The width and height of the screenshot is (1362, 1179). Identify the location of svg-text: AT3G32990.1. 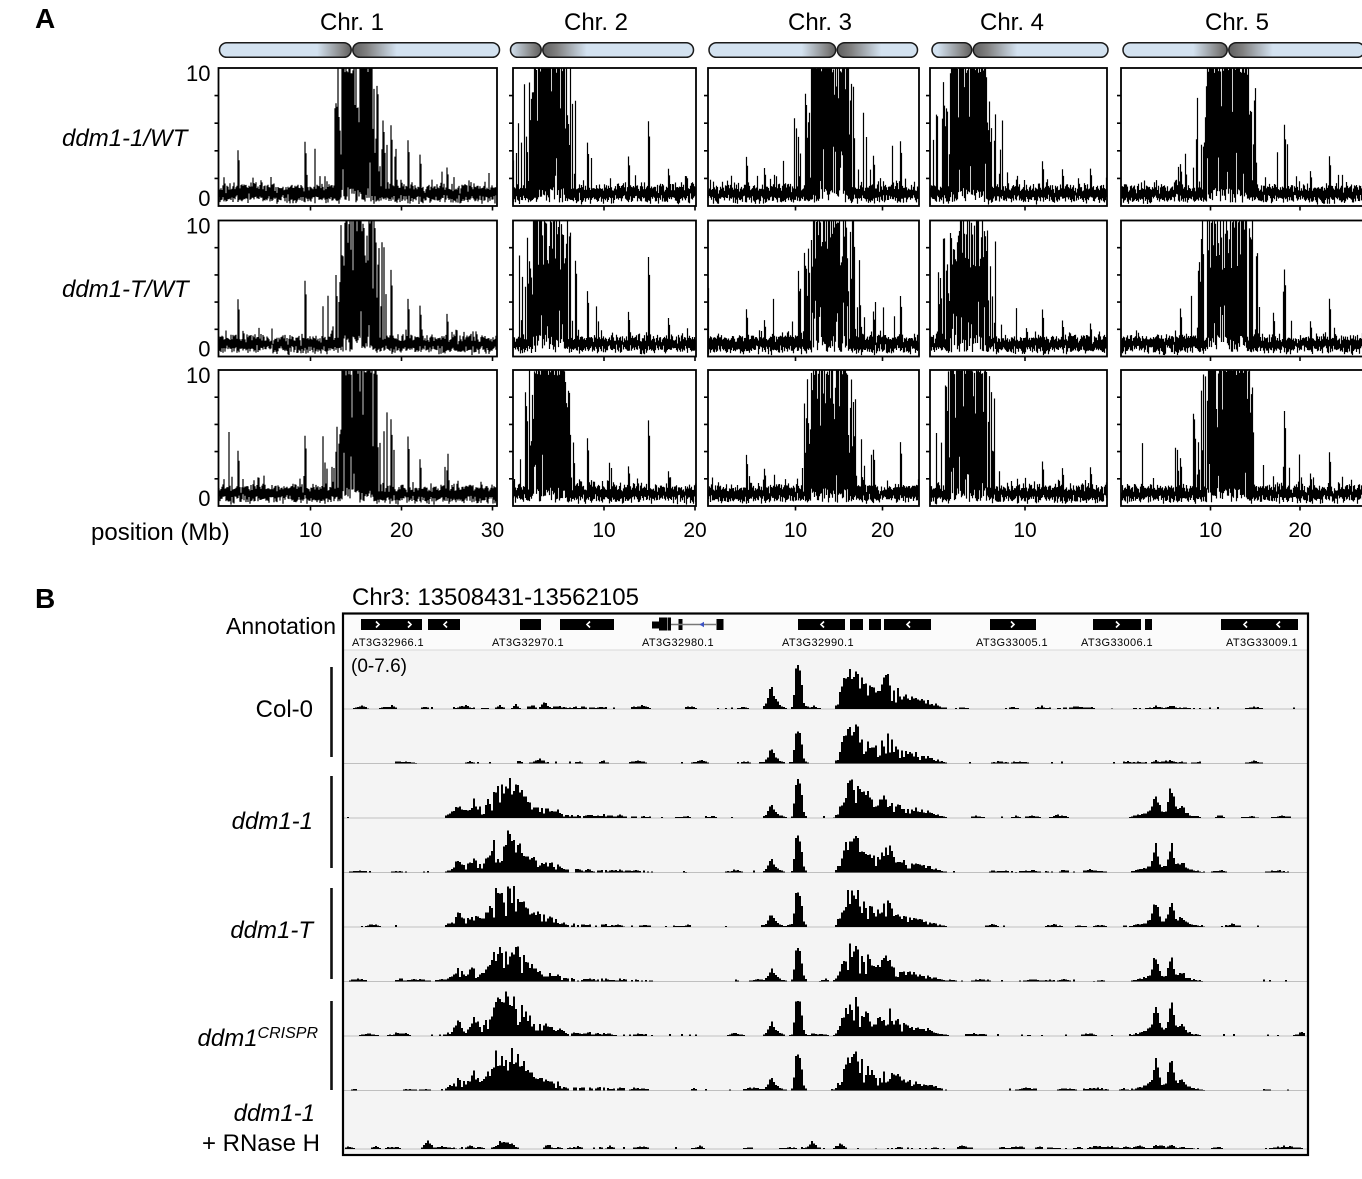
(818, 643).